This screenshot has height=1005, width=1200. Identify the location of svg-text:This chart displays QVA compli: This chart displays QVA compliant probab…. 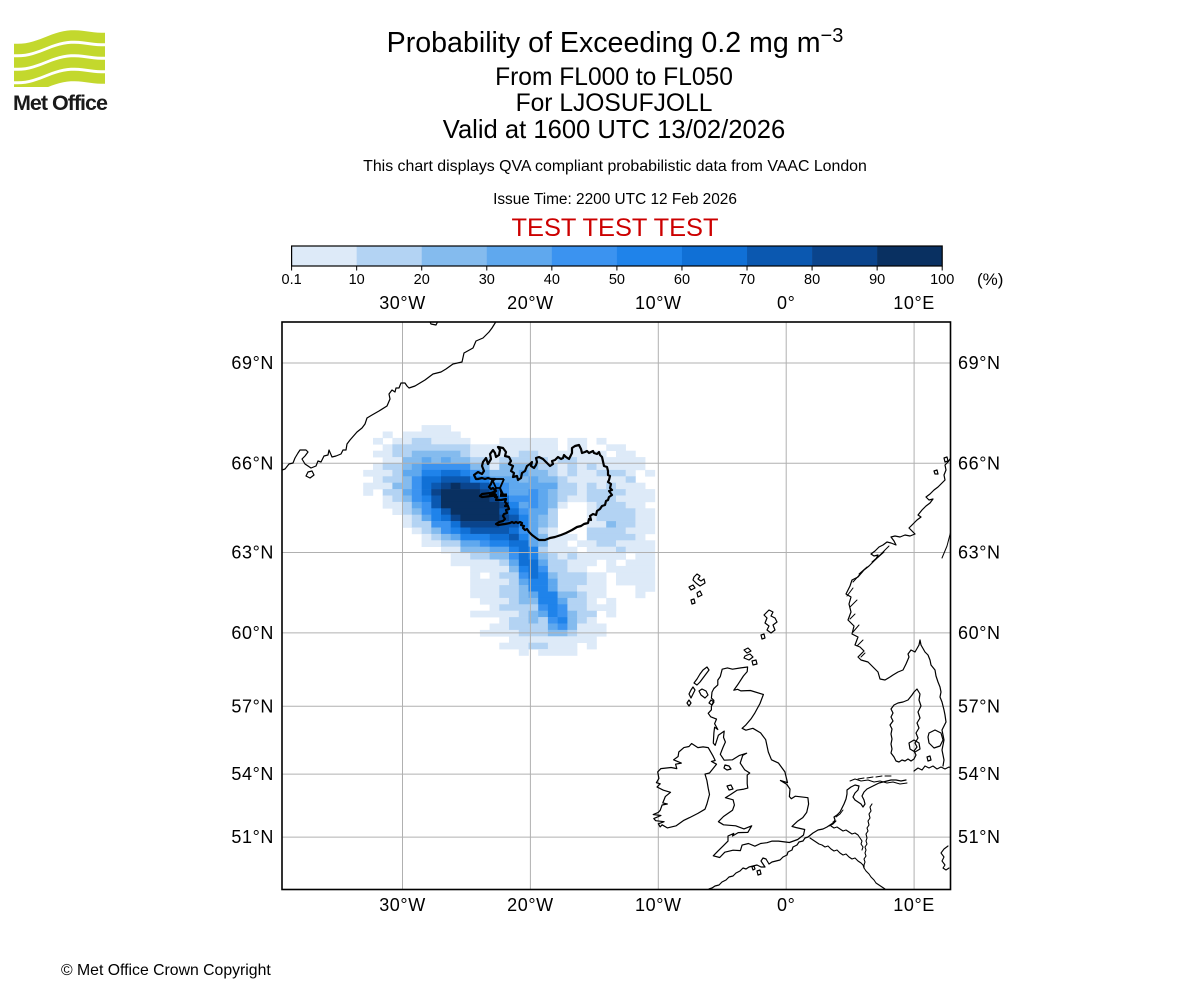
(615, 166).